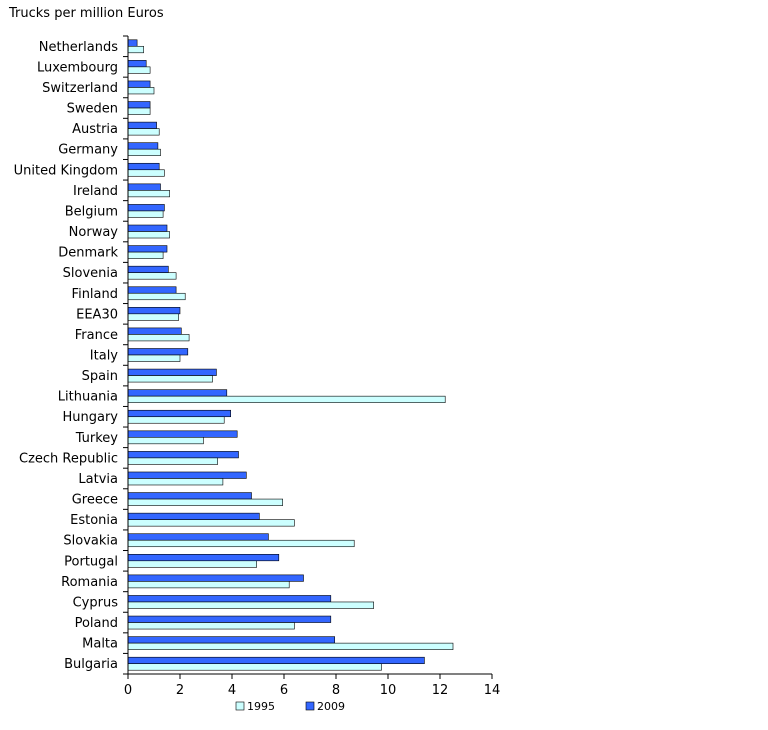  Describe the element at coordinates (331, 706) in the screenshot. I see `legend-label-2009: 2009` at that location.